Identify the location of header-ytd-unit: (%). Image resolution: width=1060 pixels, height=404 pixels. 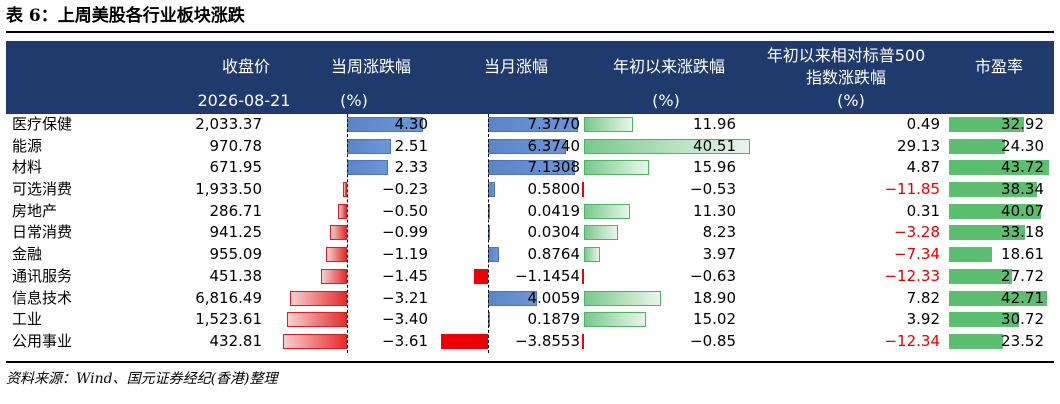
(666, 100).